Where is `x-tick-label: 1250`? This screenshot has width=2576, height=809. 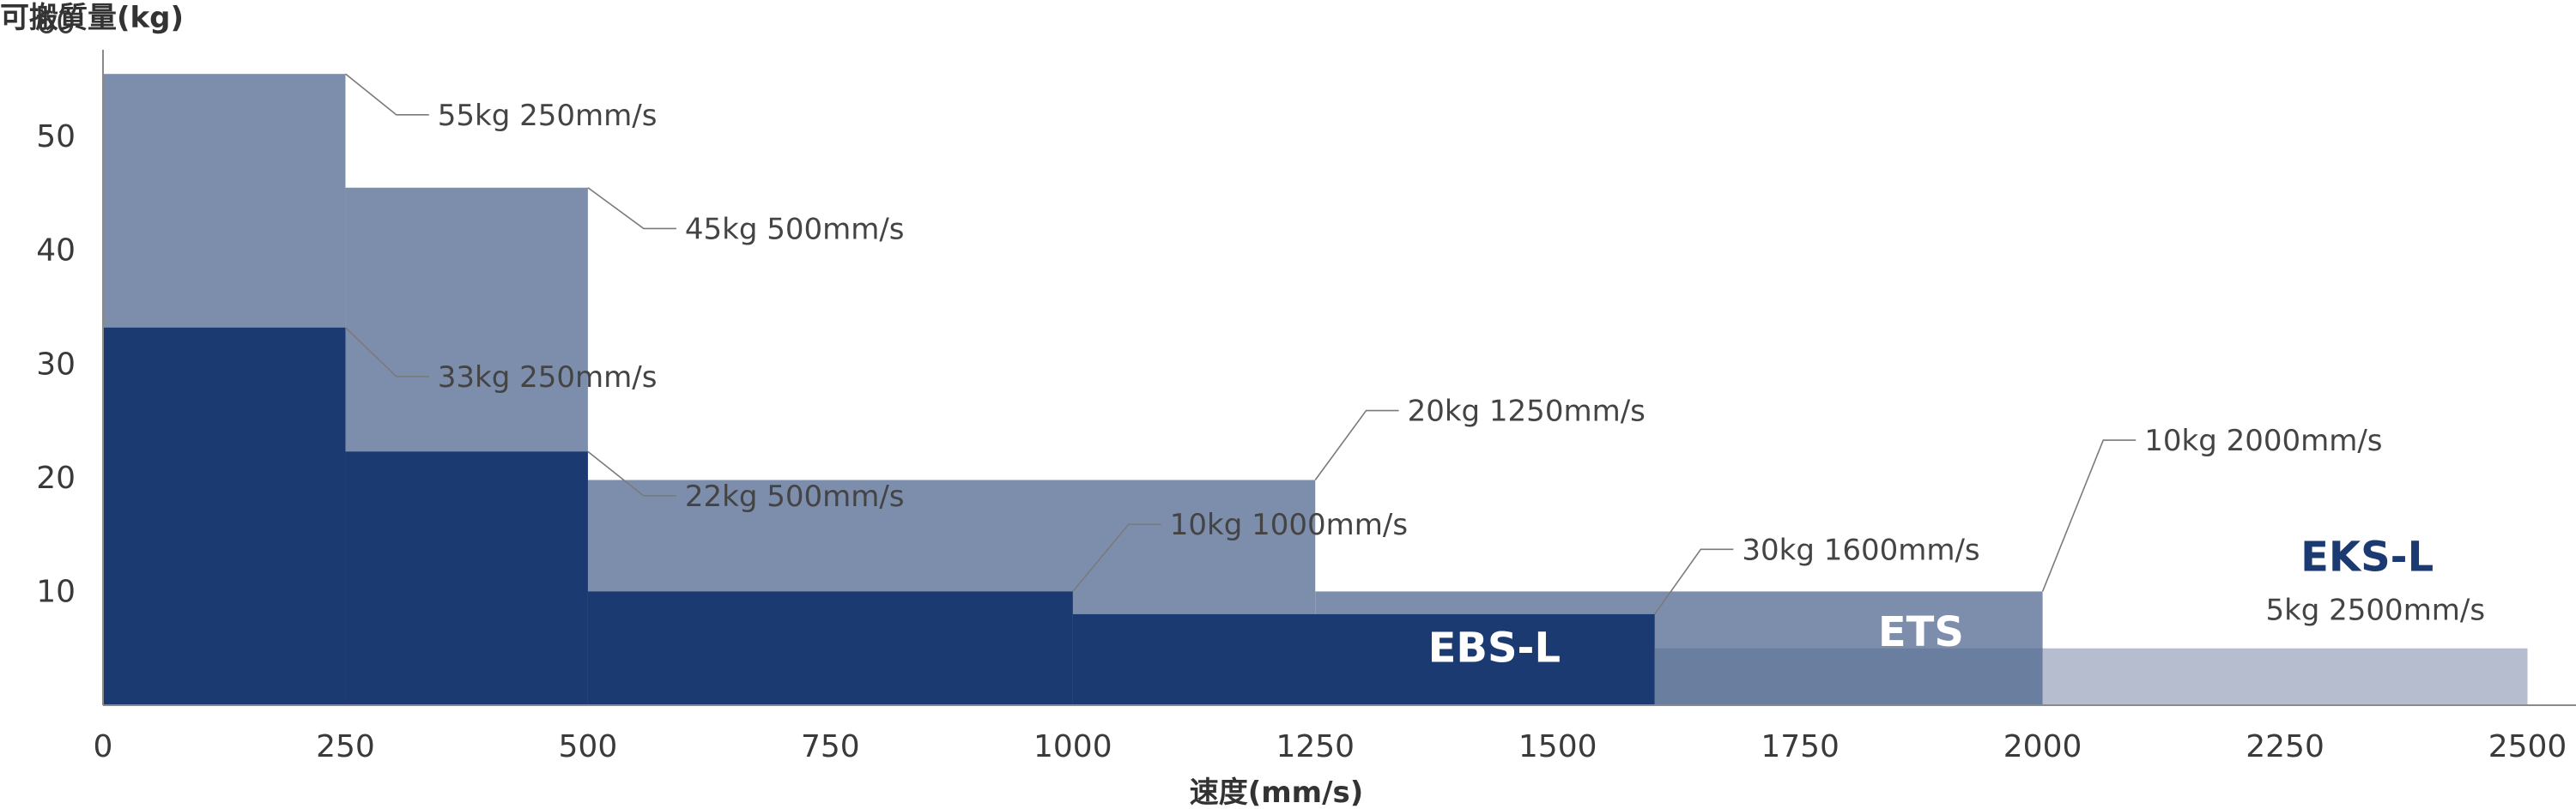 x-tick-label: 1250 is located at coordinates (1315, 746).